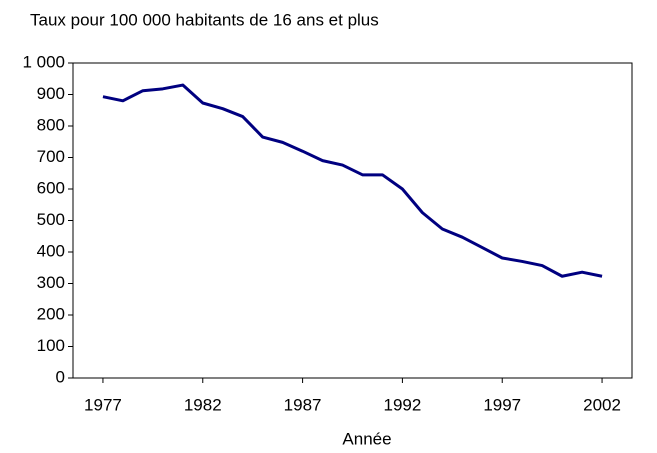 This screenshot has width=657, height=453. What do you see at coordinates (51, 93) in the screenshot?
I see `y-tick-label: 900` at bounding box center [51, 93].